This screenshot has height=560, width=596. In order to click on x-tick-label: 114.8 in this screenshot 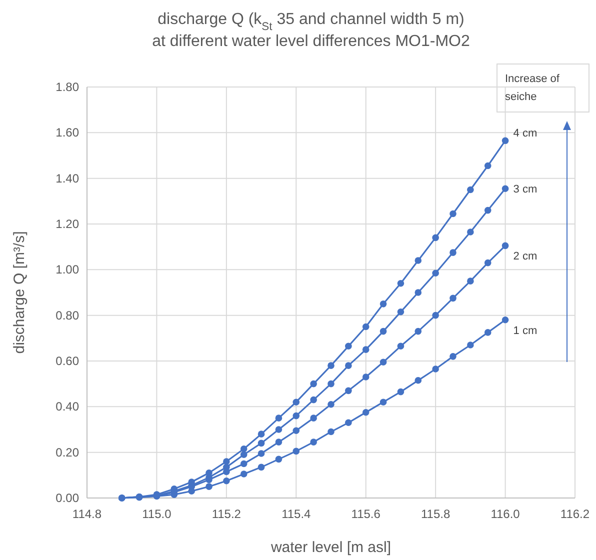, I will do `click(87, 514)`.